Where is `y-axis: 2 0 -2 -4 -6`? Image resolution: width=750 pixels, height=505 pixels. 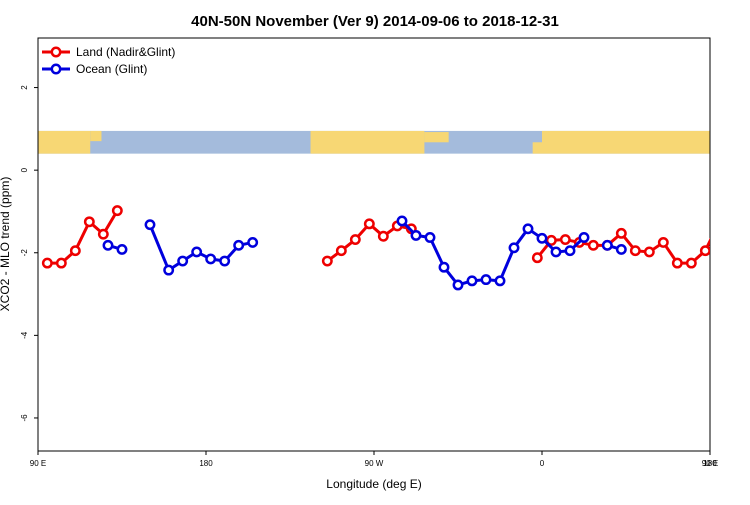
y-axis: 2 0 -2 -4 -6 is located at coordinates (29, 253).